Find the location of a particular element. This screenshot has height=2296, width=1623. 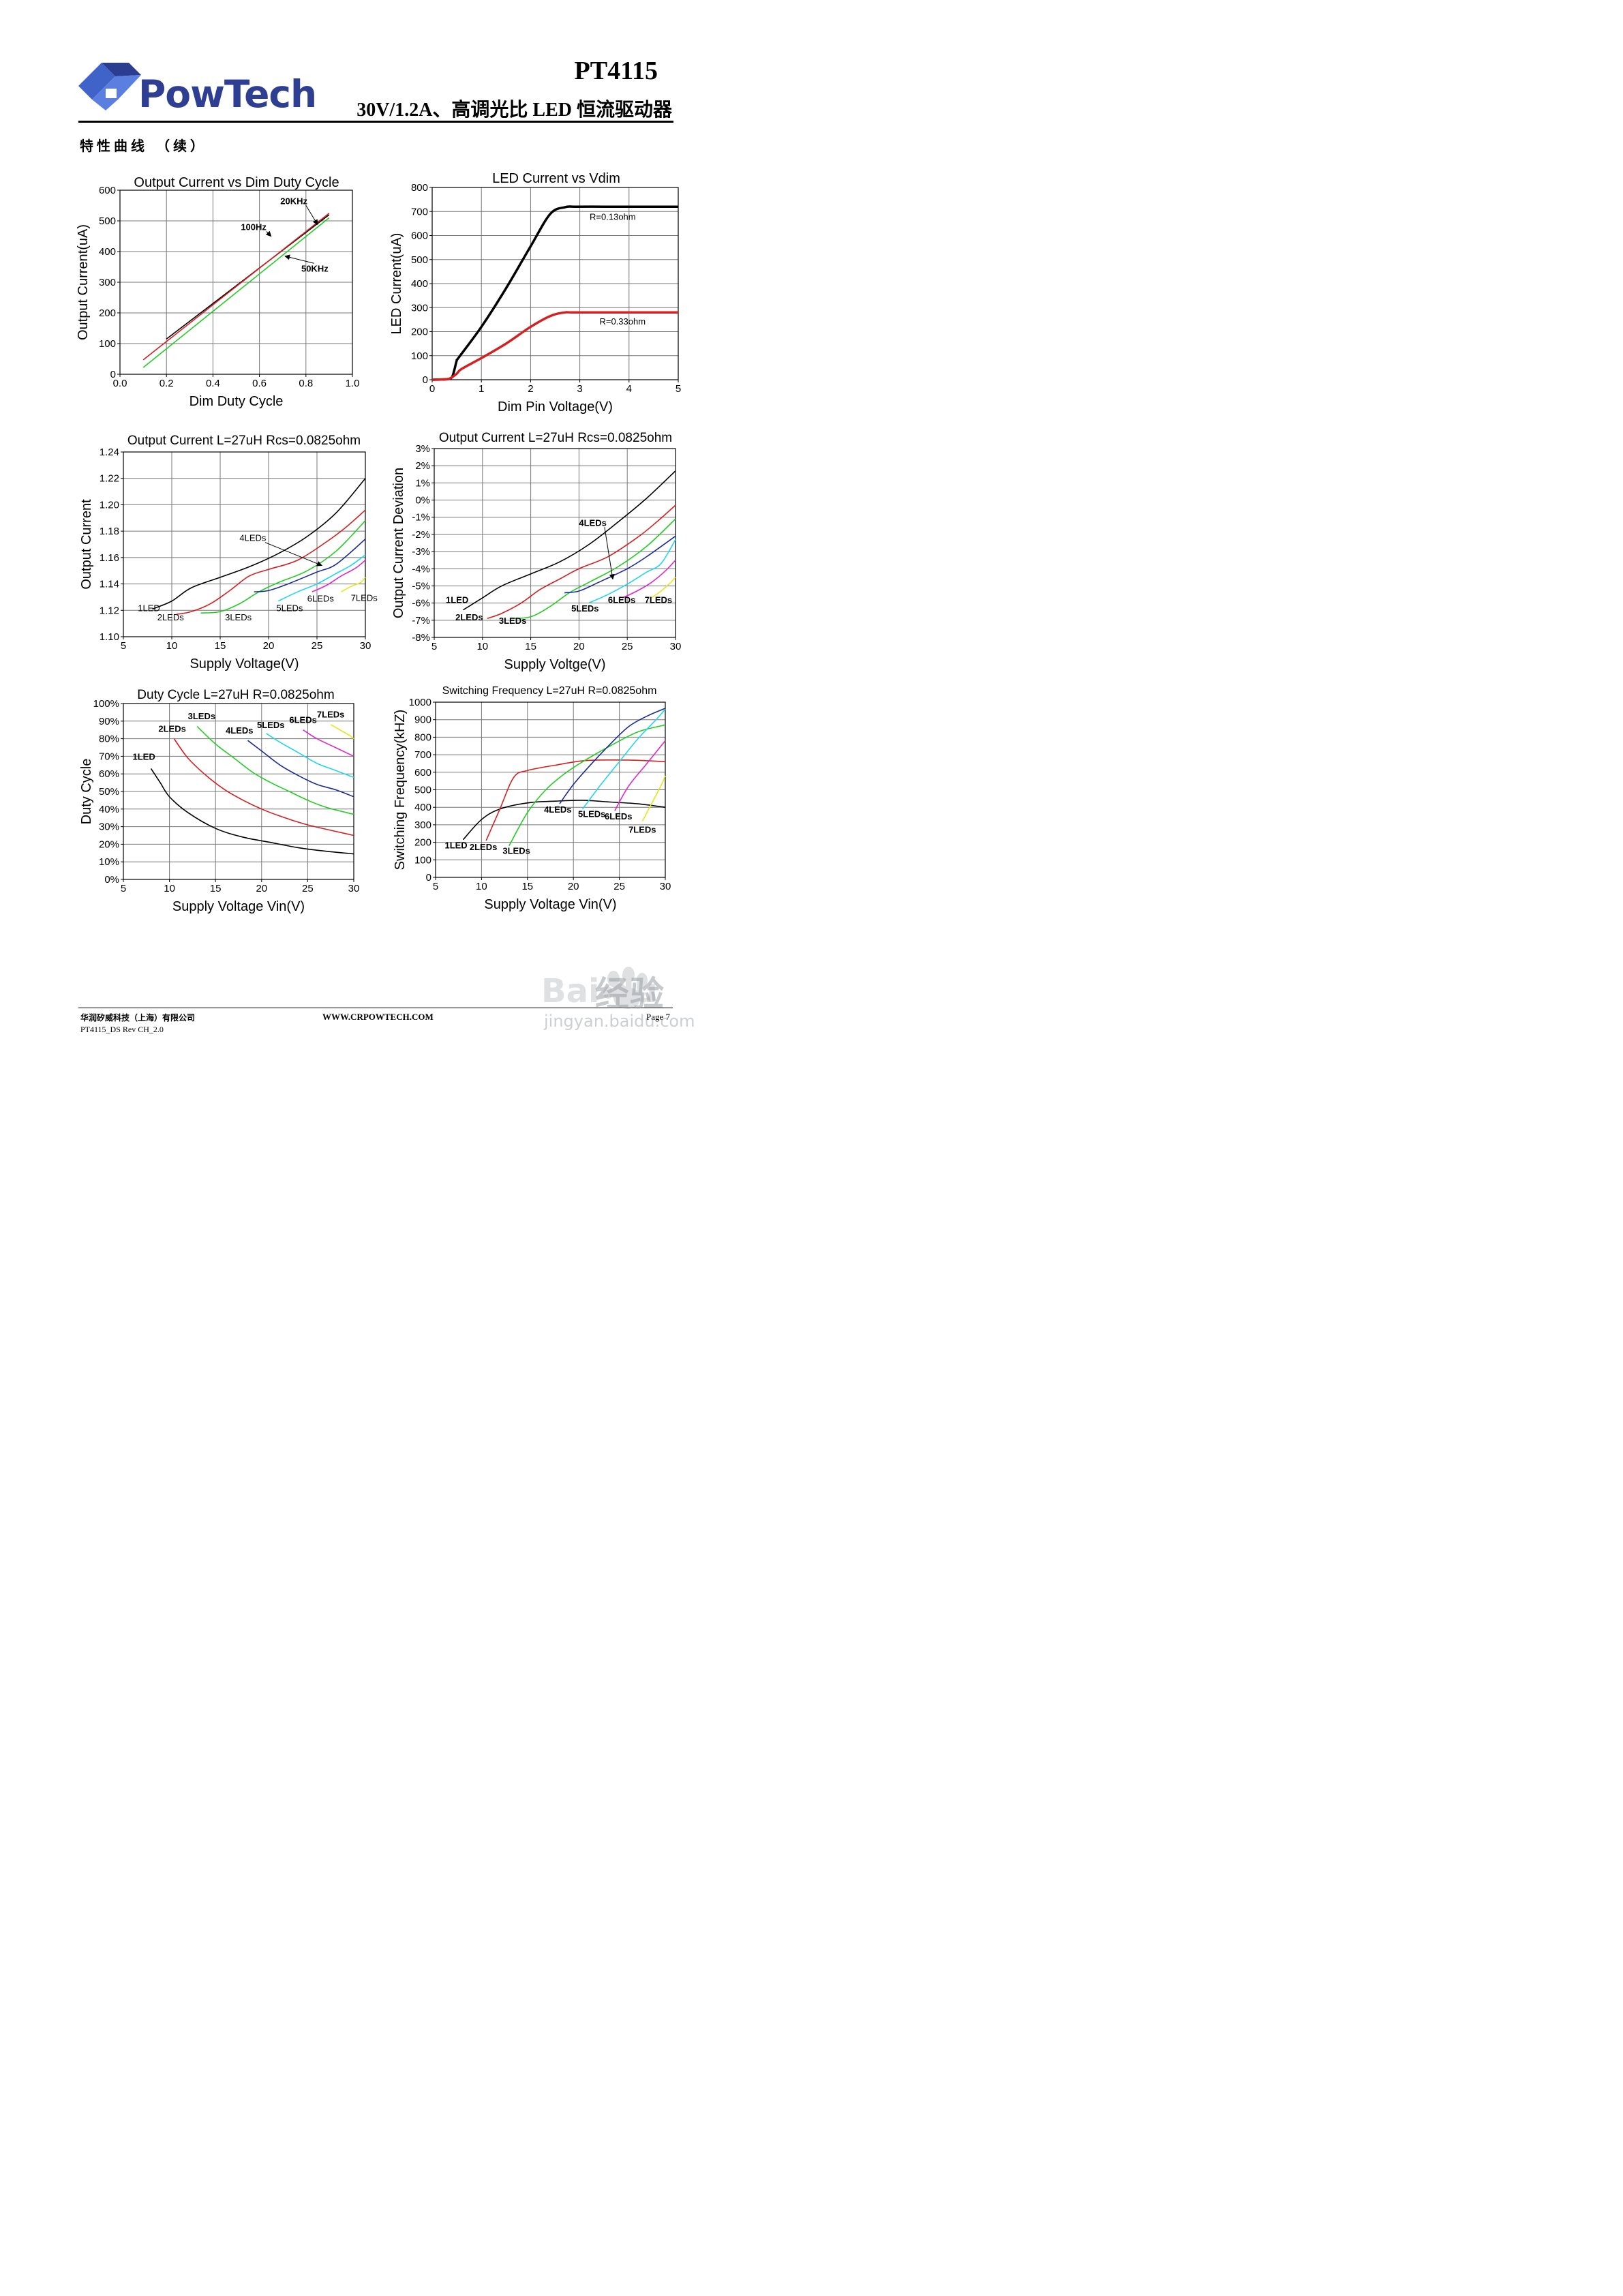

annotation-label: R=0.13ohm is located at coordinates (613, 217).